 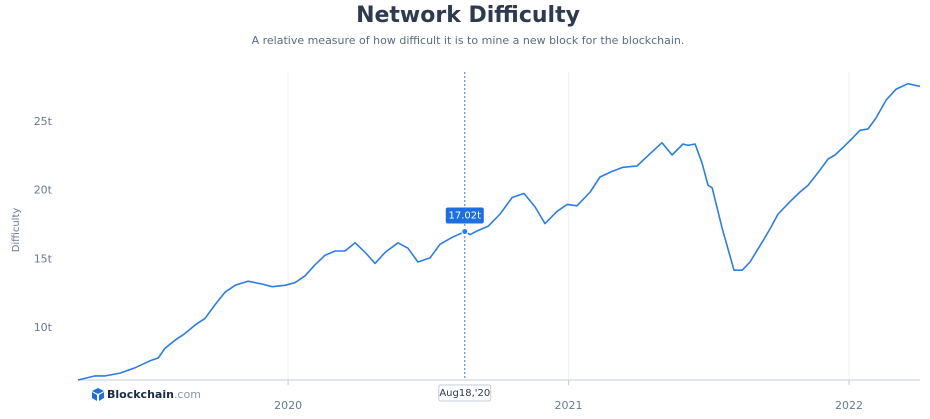 What do you see at coordinates (43, 190) in the screenshot?
I see `y-tick-label: 20t` at bounding box center [43, 190].